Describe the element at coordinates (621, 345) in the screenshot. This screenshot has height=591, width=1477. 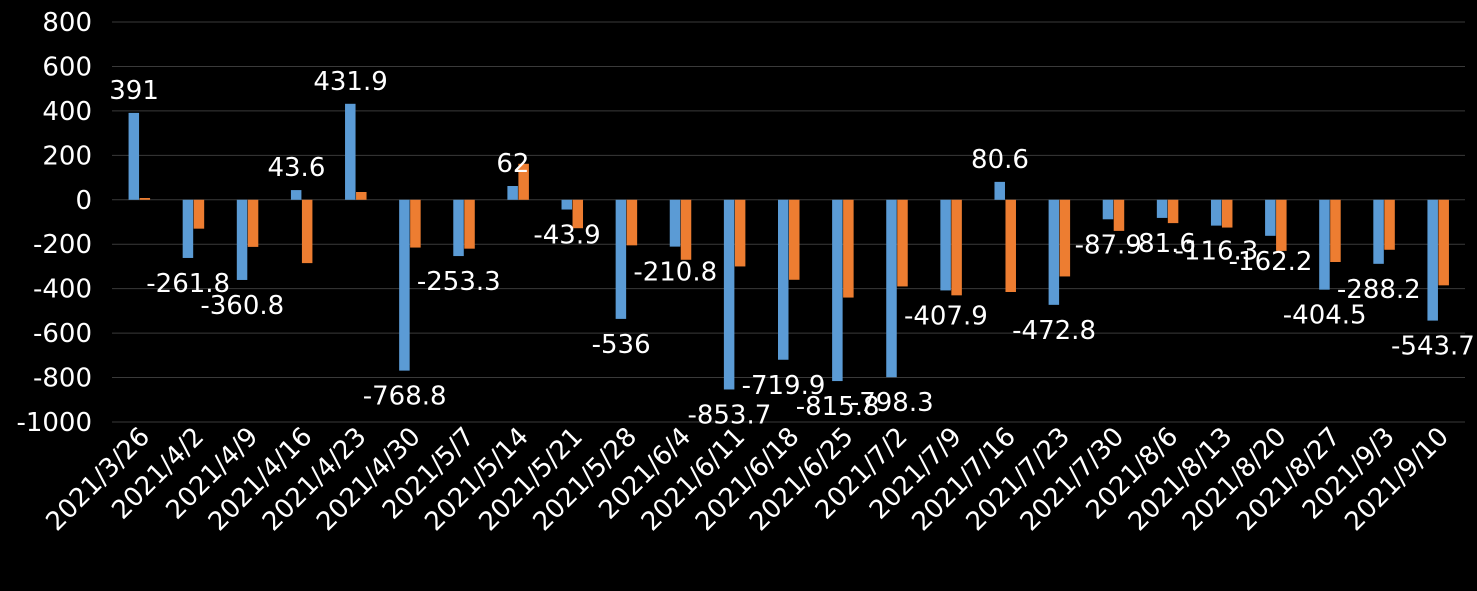
I see `data-label: -536` at that location.